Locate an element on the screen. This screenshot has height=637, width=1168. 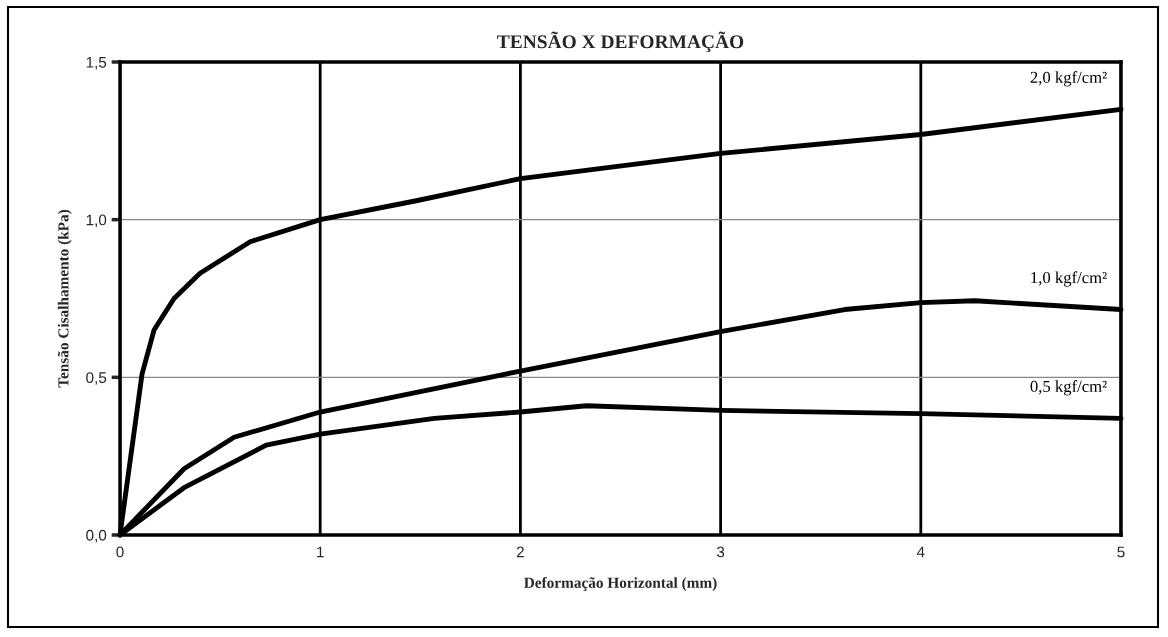
y-tick-label: 0,0 is located at coordinates (96, 536).